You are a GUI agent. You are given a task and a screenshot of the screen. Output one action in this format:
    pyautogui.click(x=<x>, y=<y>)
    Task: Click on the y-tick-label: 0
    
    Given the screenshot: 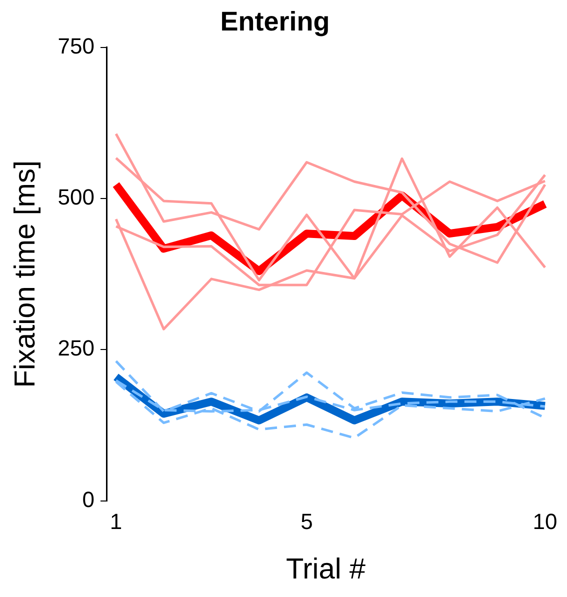 What is the action you would take?
    pyautogui.click(x=88, y=499)
    